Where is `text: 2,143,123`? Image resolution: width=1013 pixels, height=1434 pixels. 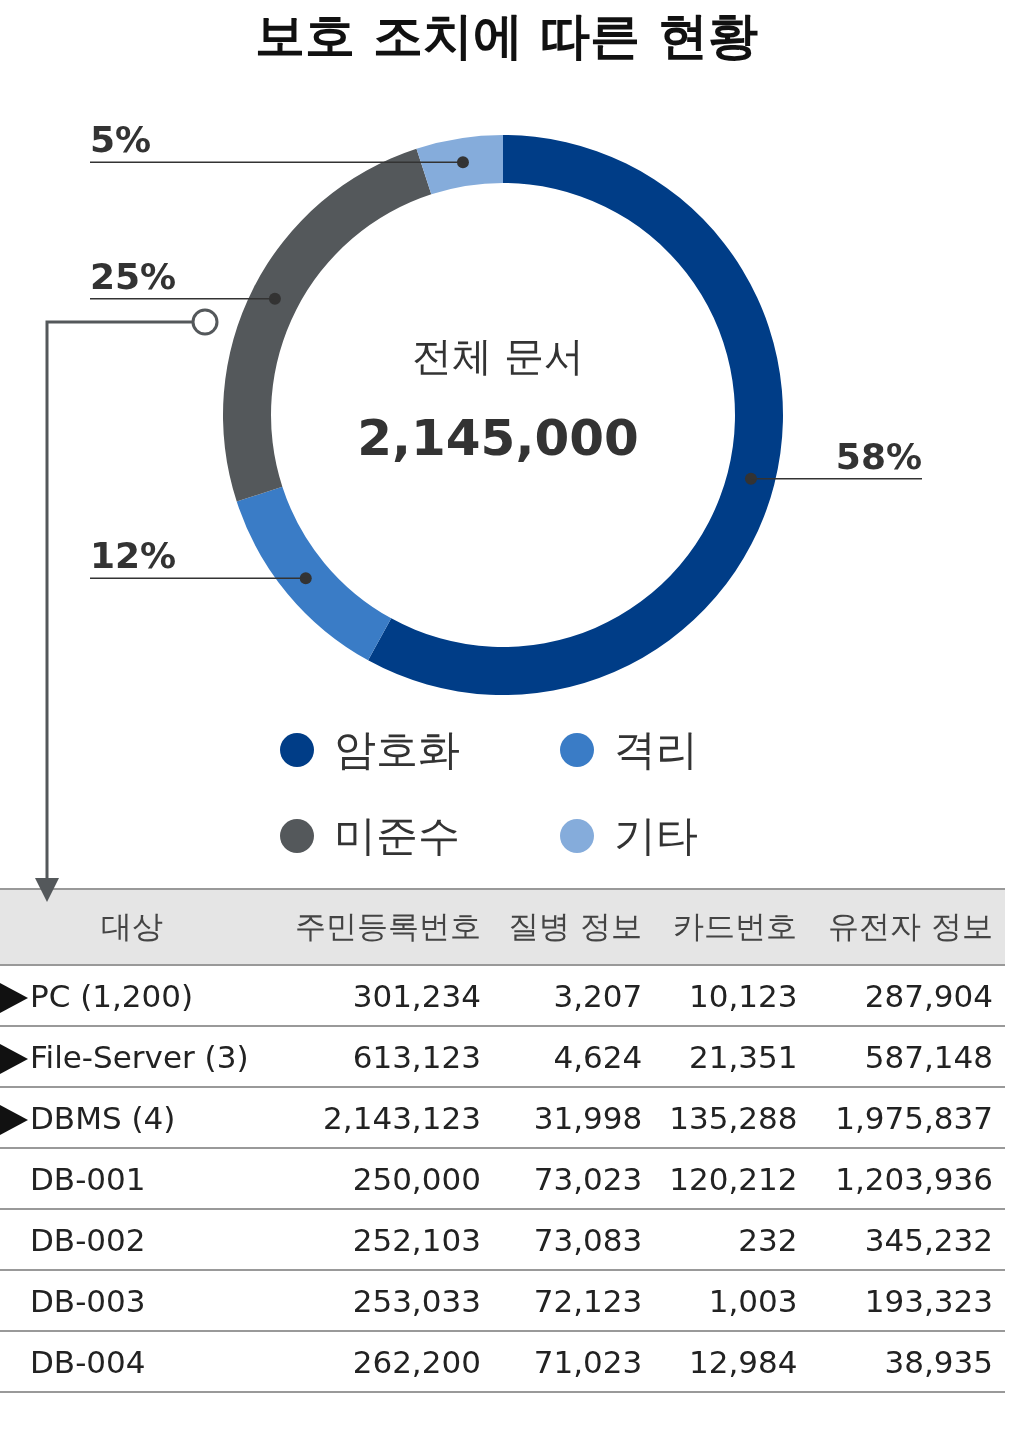 text: 2,143,123 is located at coordinates (402, 1117).